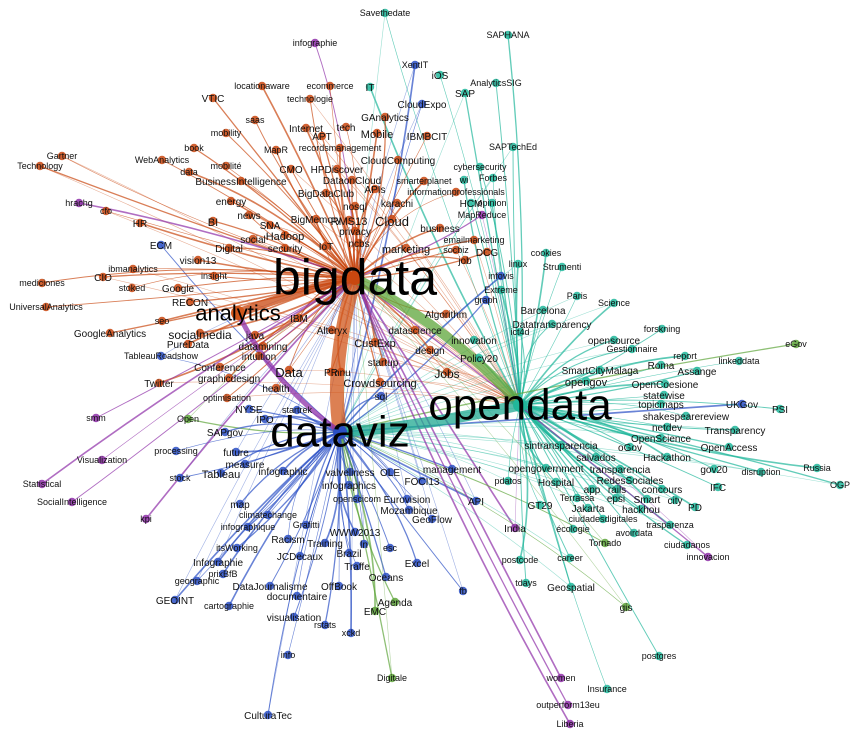 The image size is (850, 747). What do you see at coordinates (476, 501) in the screenshot?
I see `node-api` at bounding box center [476, 501].